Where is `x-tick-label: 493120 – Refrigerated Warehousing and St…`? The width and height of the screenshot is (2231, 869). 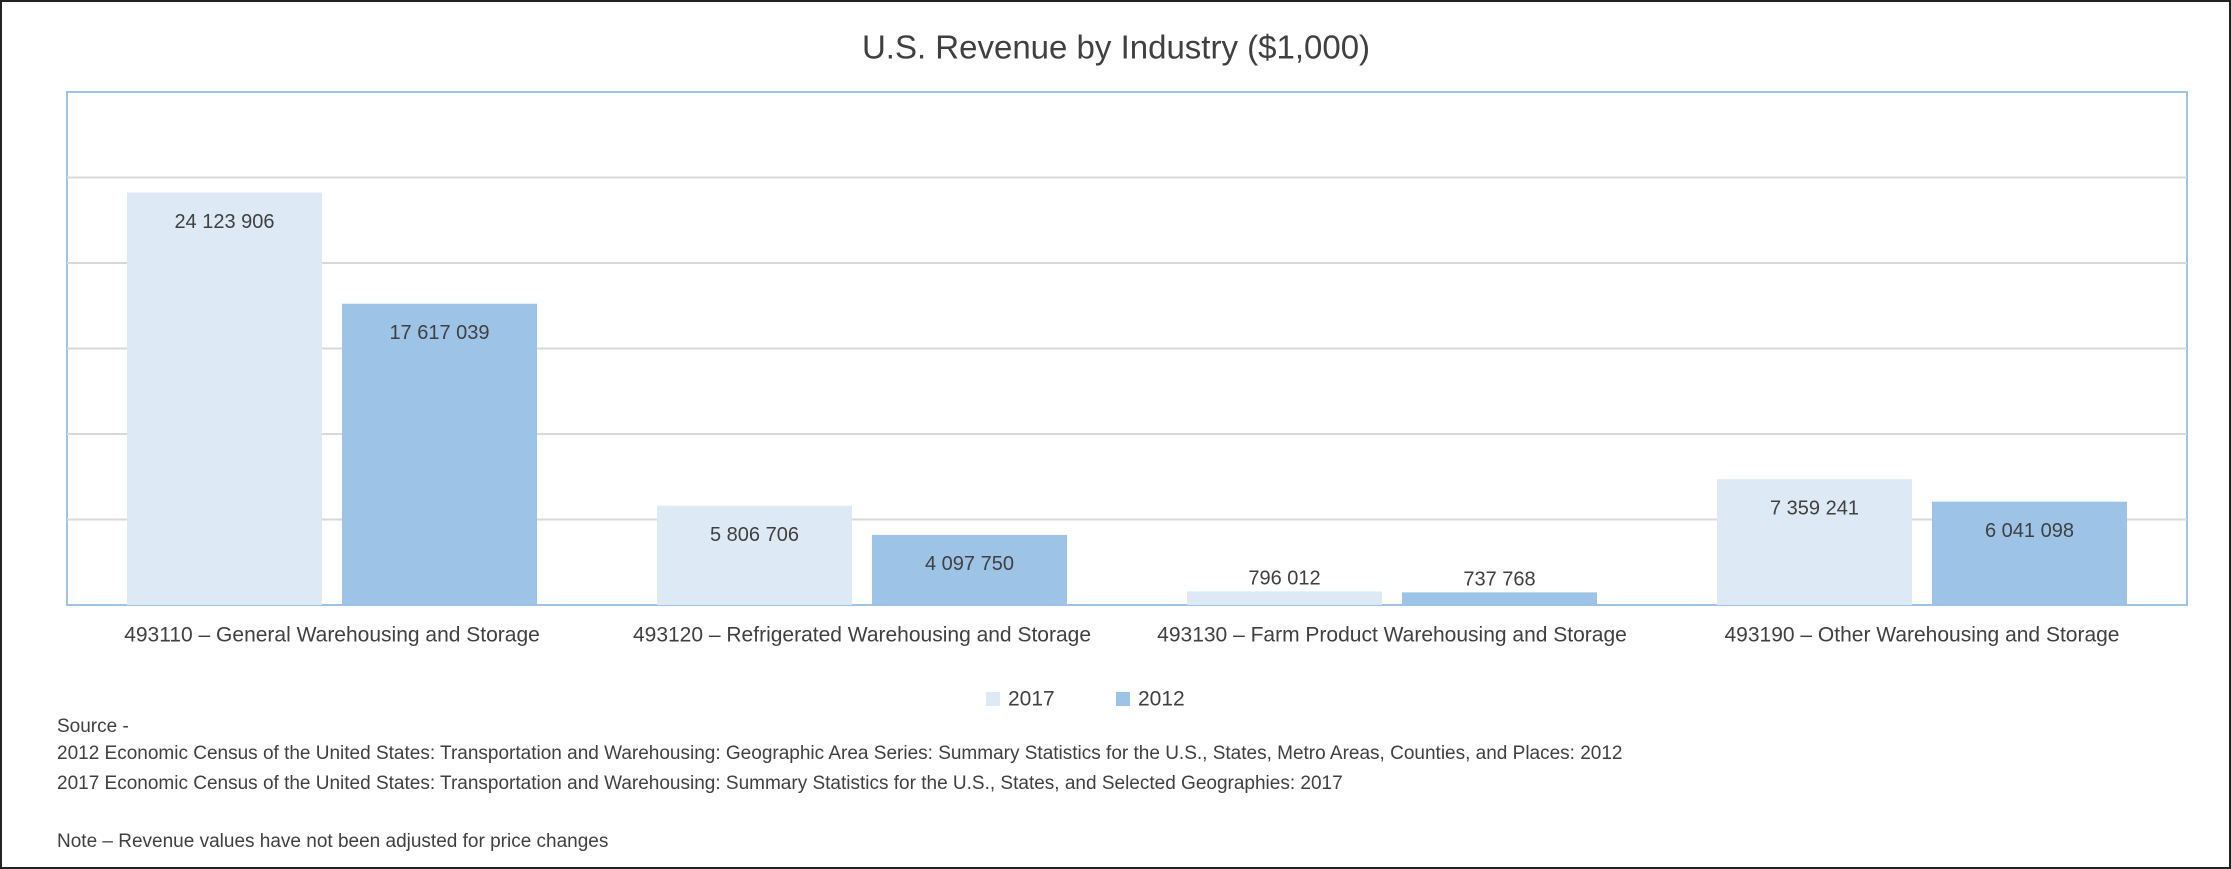 x-tick-label: 493120 – Refrigerated Warehousing and St… is located at coordinates (862, 635).